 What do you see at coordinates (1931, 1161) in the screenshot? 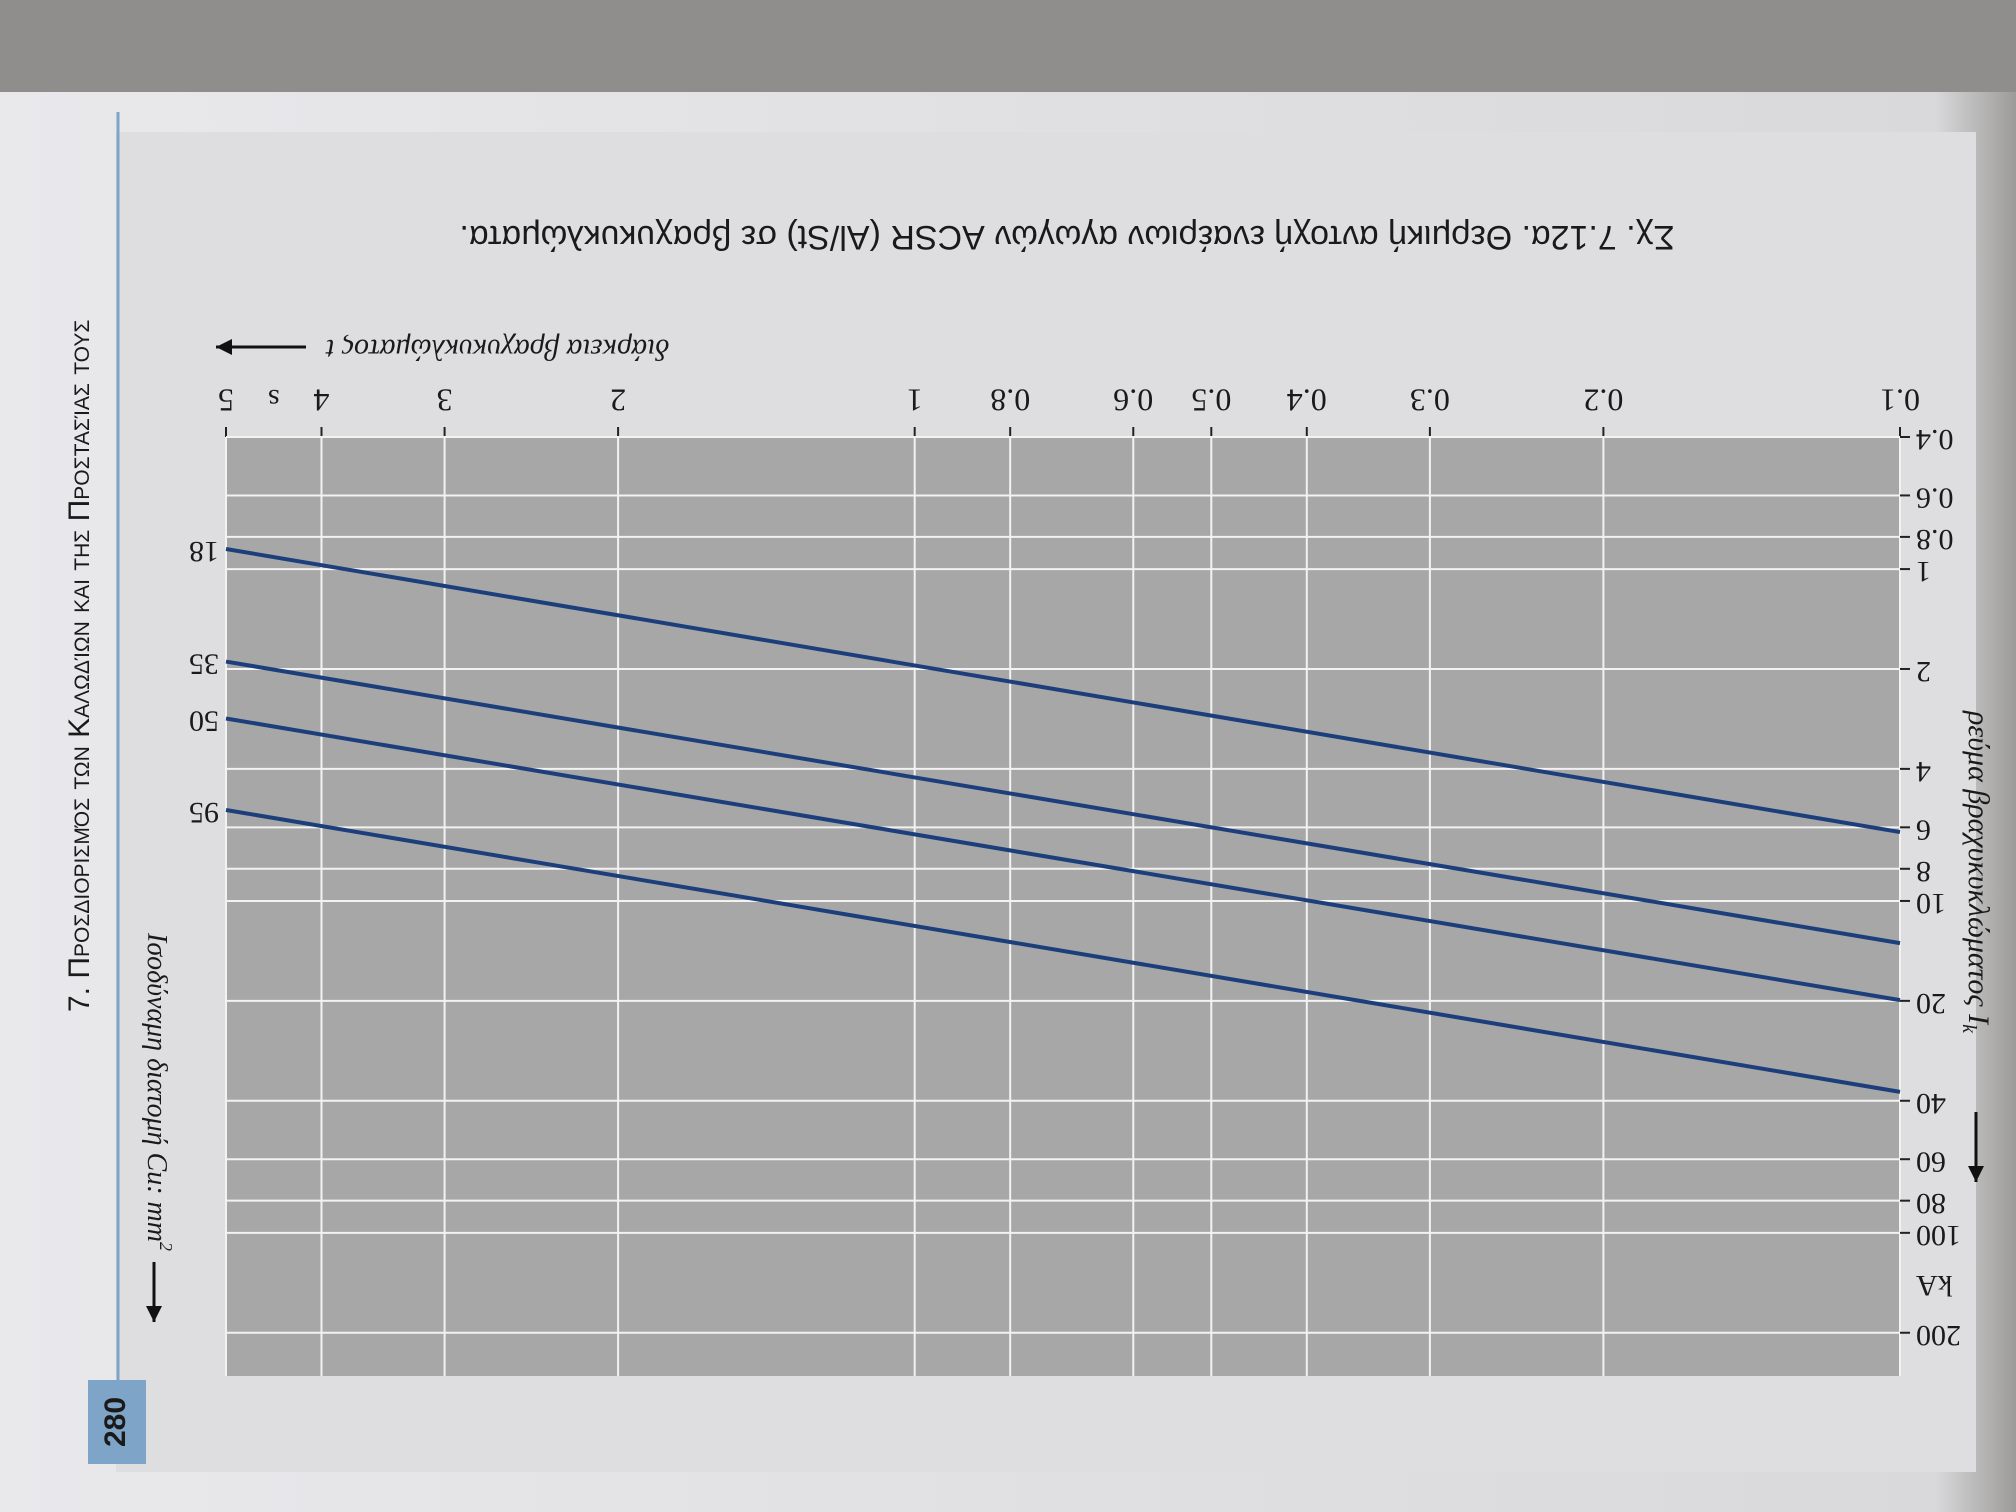
I see `y-tick-label: 60` at bounding box center [1931, 1161].